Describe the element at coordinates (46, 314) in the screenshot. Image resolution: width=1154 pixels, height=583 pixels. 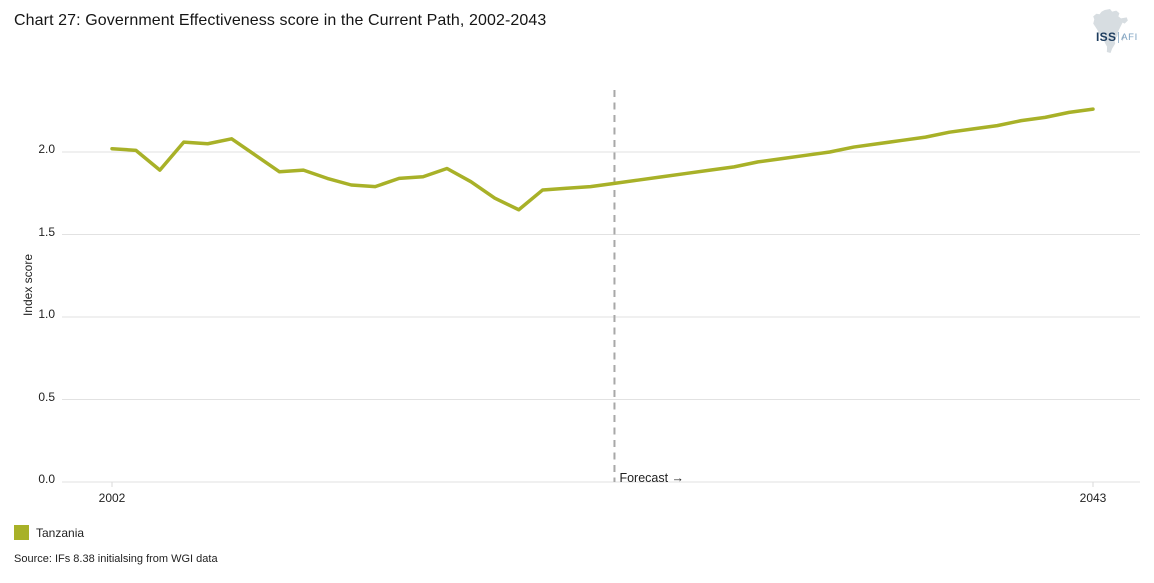
I see `y-tick-label: 1.0` at that location.